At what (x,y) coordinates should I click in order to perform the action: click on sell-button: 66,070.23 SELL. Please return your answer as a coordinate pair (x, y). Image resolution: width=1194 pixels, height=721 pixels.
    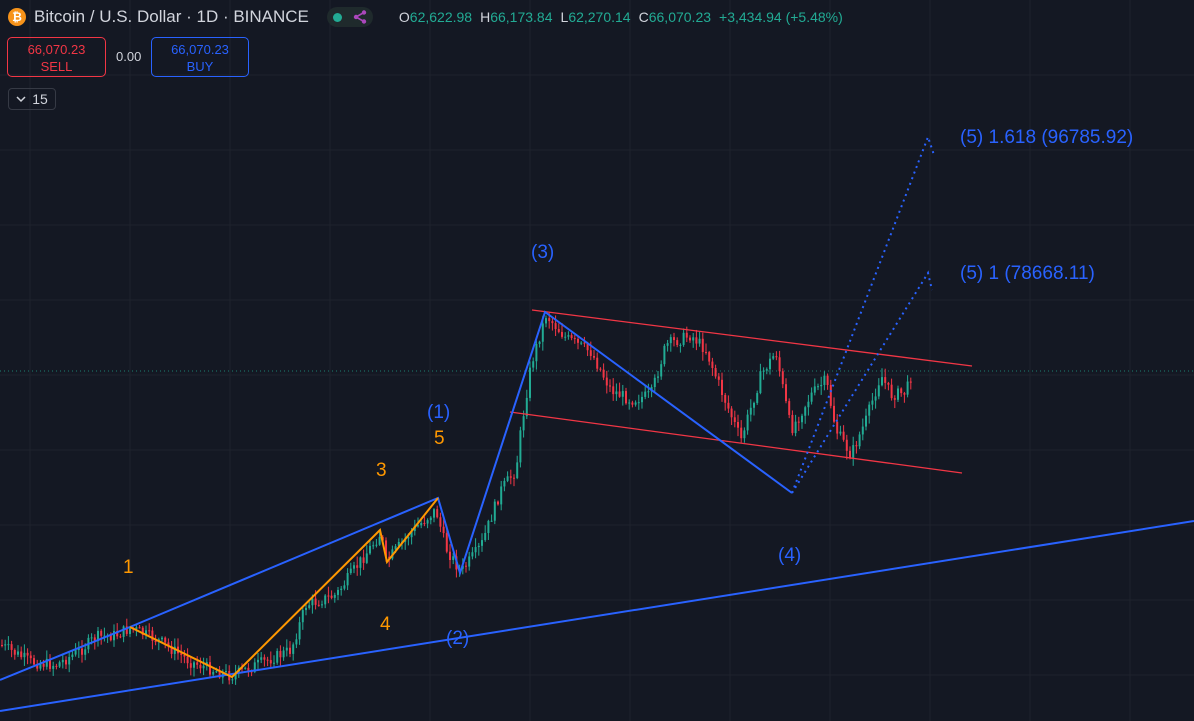
    Looking at the image, I should click on (56, 57).